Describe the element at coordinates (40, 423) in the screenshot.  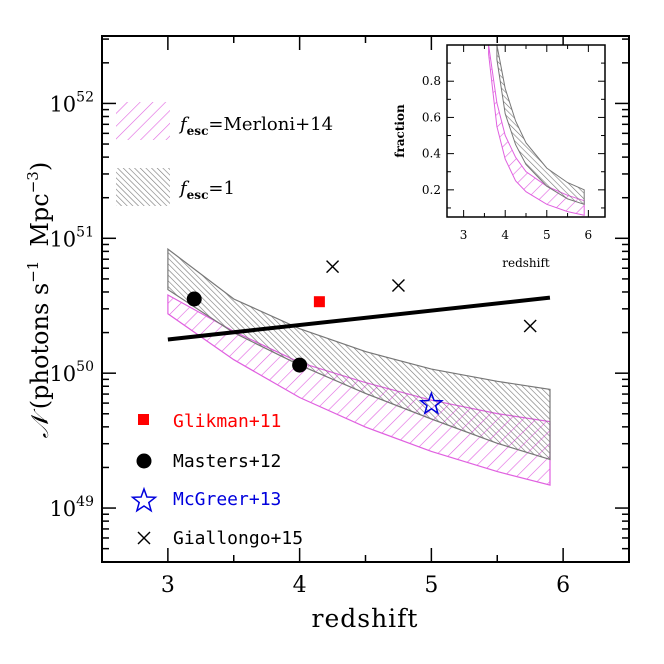
I see `y-axis-symbol: 𝒩` at that location.